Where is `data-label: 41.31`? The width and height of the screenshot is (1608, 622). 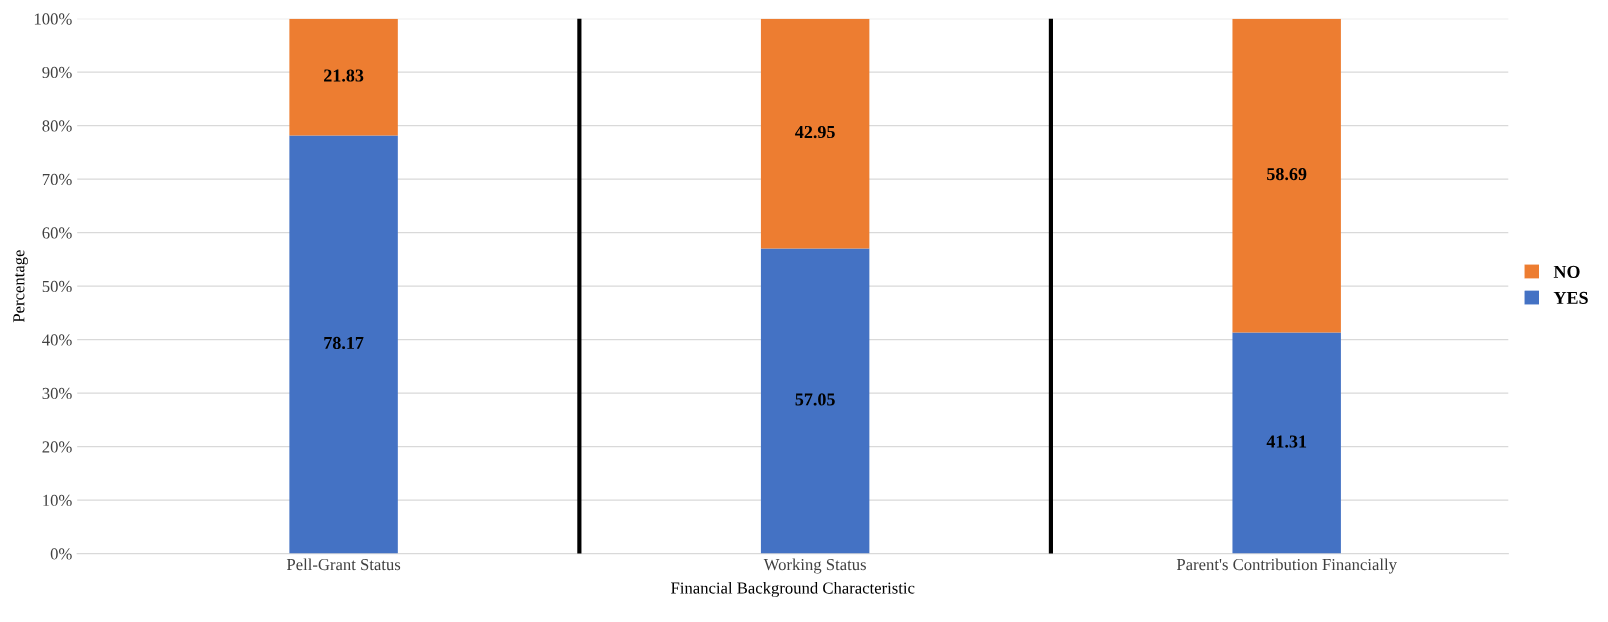 data-label: 41.31 is located at coordinates (1286, 441).